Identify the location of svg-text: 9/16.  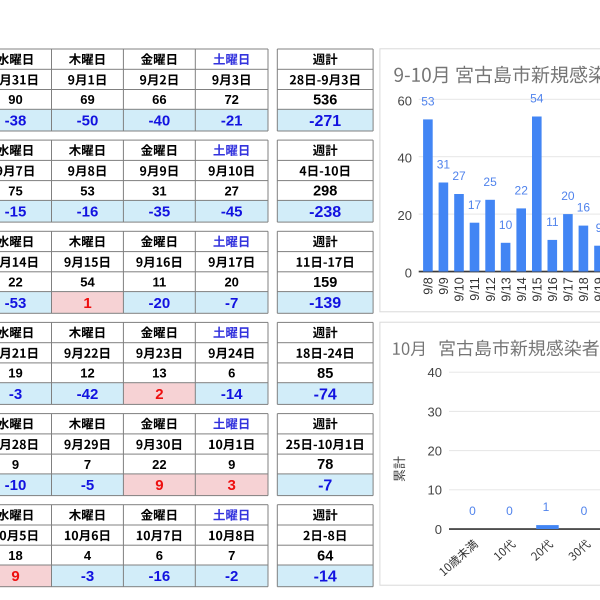
(553, 289).